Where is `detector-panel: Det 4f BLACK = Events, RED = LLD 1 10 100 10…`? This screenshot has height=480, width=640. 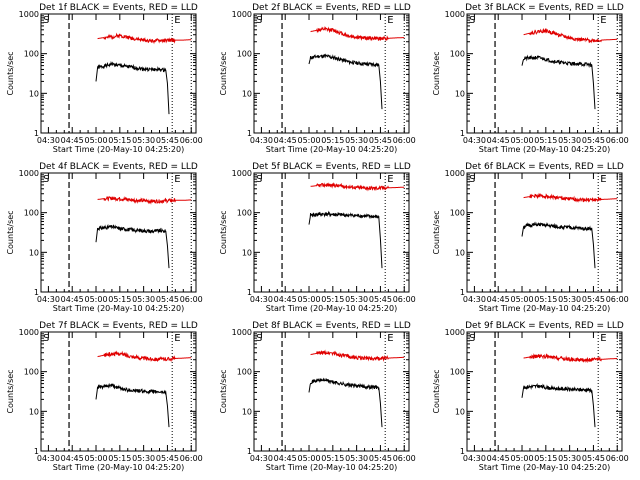 detector-panel: Det 4f BLACK = Events, RED = LLD 1 10 100 10… is located at coordinates (104, 237).